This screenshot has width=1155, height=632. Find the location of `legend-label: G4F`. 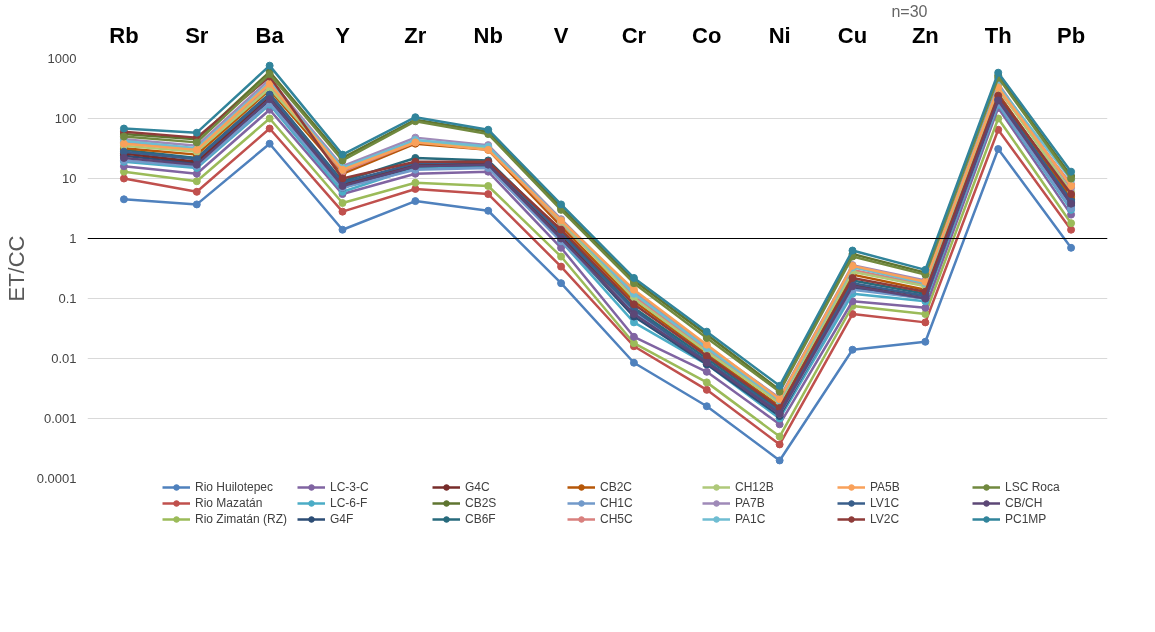

legend-label: G4F is located at coordinates (342, 519).